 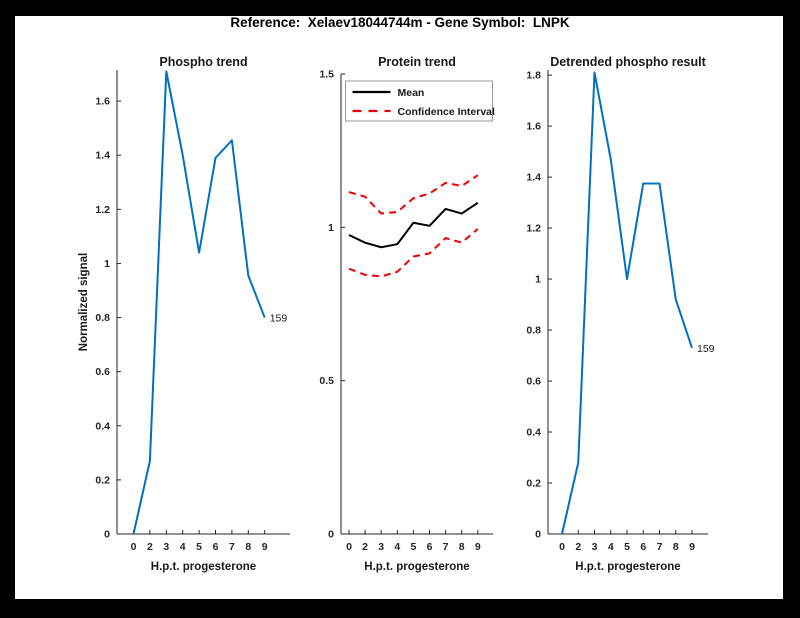 I want to click on y-tick-label: 0.5, so click(x=326, y=381).